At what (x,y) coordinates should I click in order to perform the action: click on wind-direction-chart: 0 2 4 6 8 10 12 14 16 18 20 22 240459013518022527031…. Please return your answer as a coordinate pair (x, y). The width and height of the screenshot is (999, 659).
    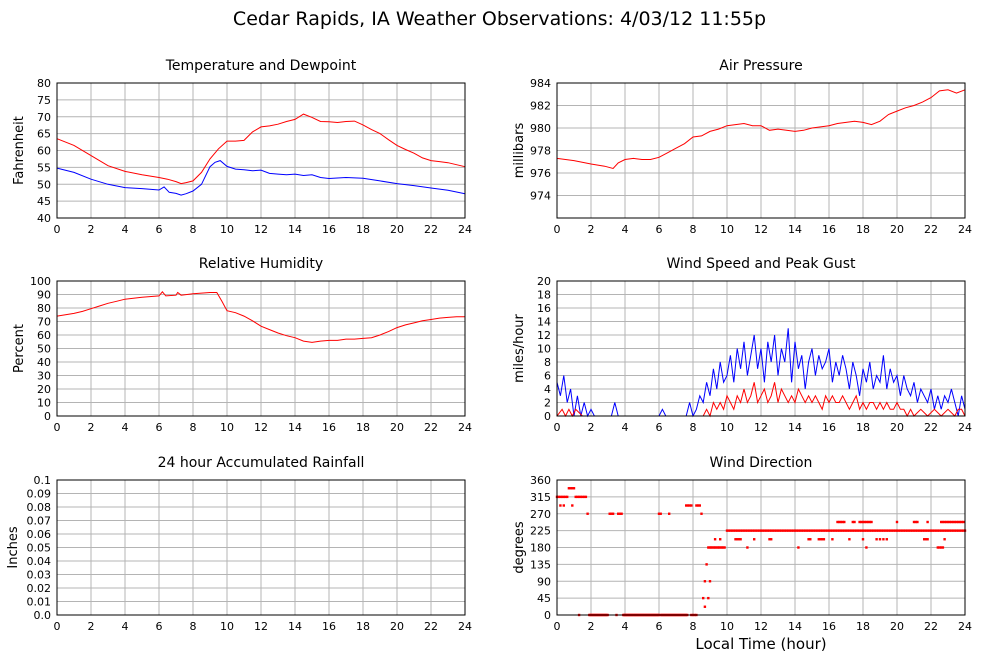
    Looking at the image, I should click on (742, 544).